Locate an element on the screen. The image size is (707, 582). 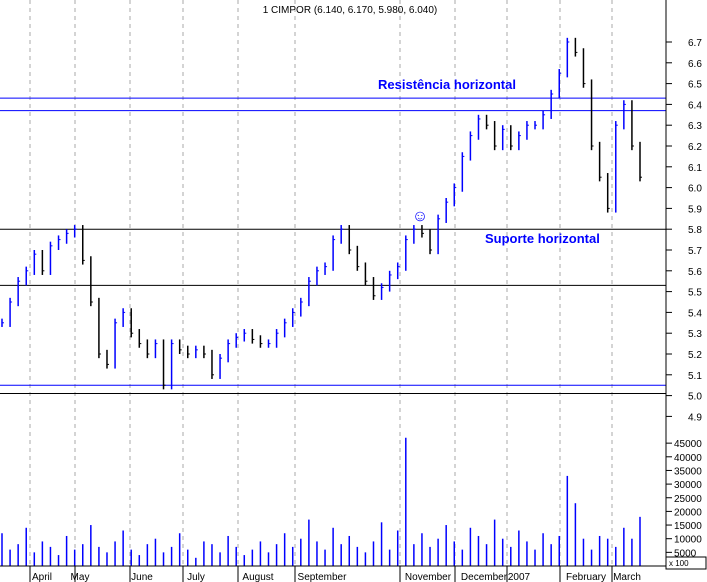
y-tick-label: 4.9 is located at coordinates (695, 417).